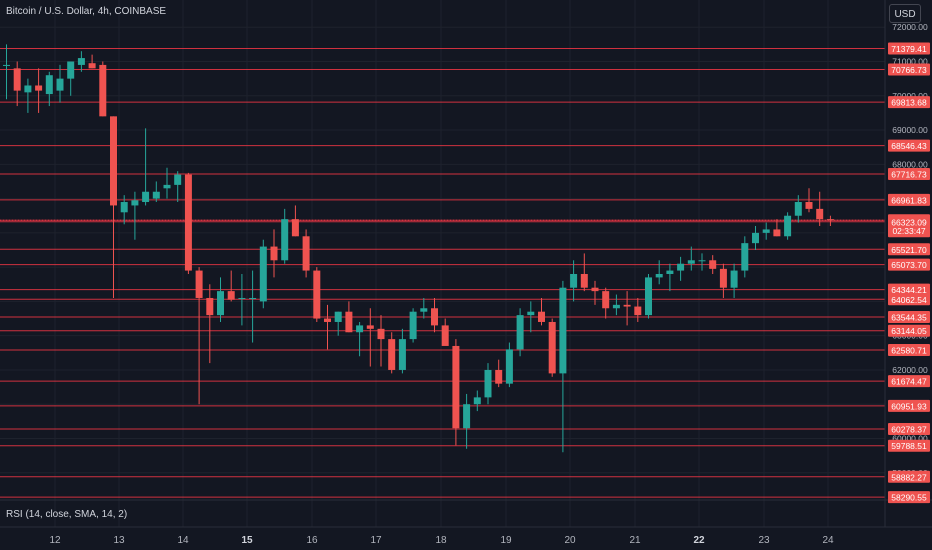 The image size is (932, 550). I want to click on price-level-value: 71379.41, so click(909, 49).